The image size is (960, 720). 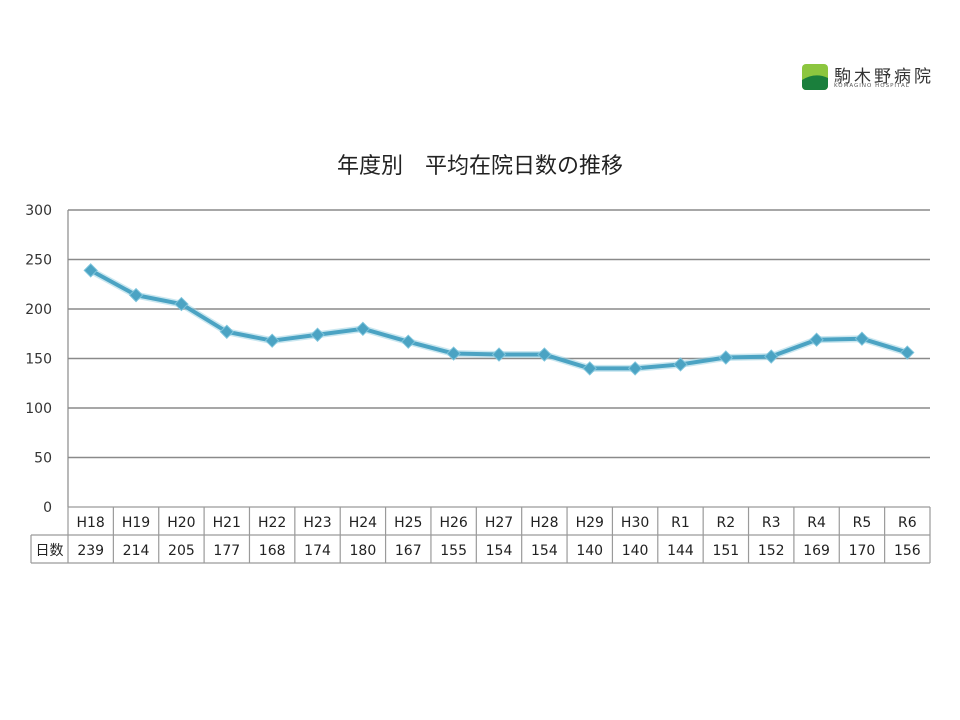 I want to click on x-category-label: H22, so click(x=272, y=523).